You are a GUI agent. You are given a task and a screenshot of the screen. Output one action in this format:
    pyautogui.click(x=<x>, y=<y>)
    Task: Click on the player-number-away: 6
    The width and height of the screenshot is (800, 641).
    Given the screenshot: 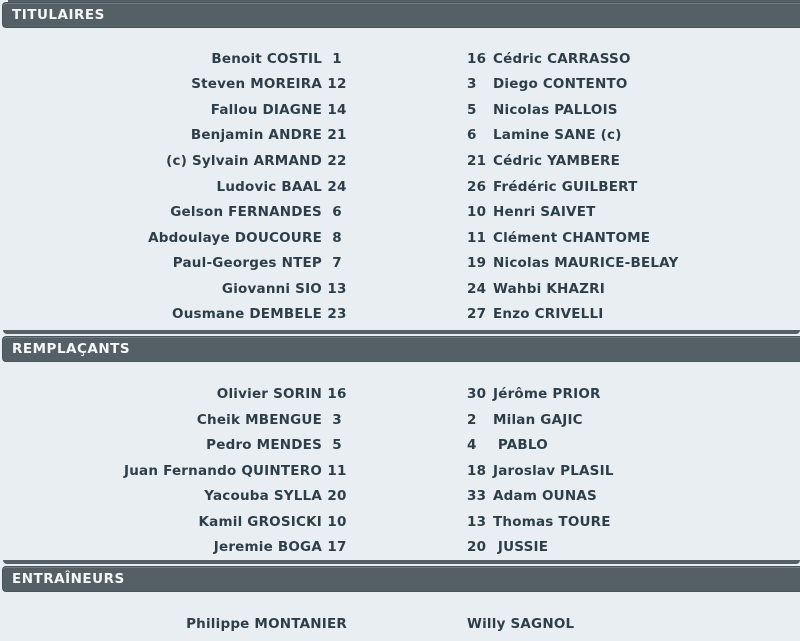 What is the action you would take?
    pyautogui.click(x=472, y=135)
    